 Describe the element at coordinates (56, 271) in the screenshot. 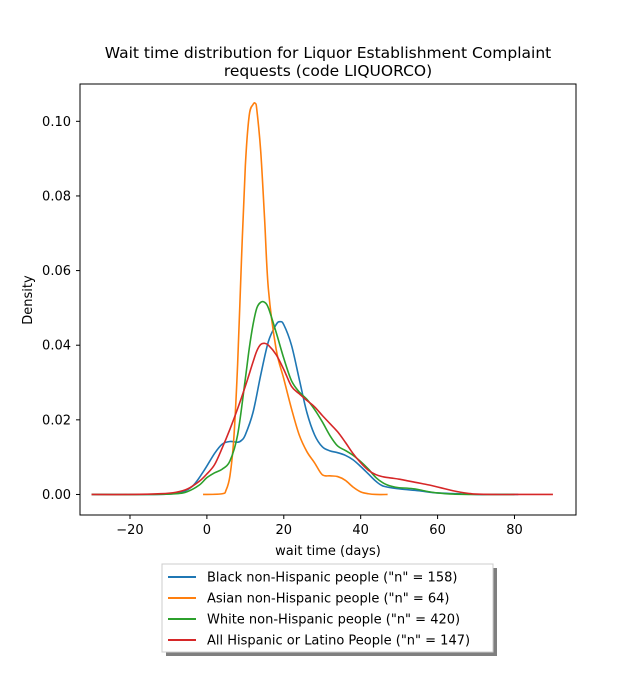

I see `y-tick-label: 0.06` at that location.